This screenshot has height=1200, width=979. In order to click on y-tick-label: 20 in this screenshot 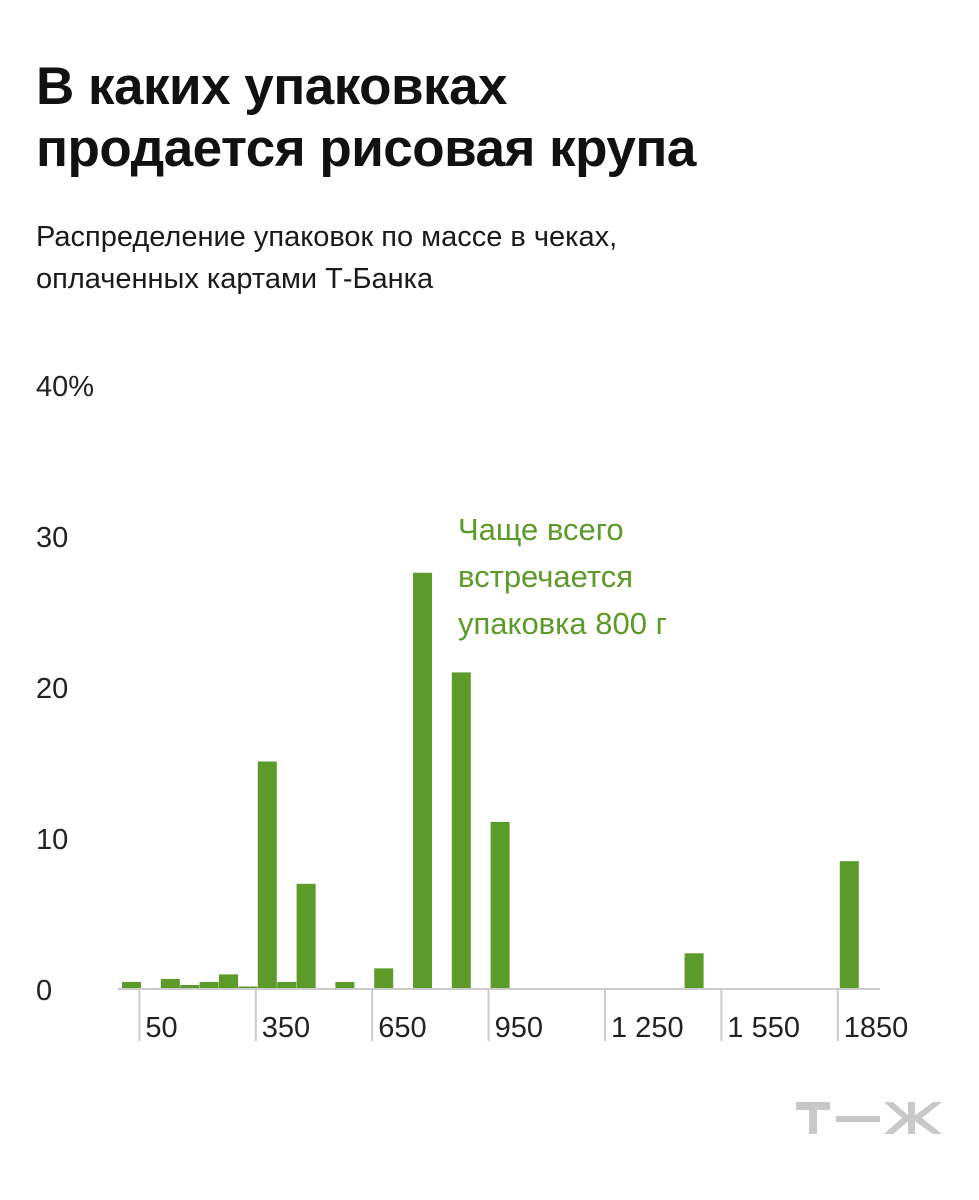, I will do `click(52, 689)`.